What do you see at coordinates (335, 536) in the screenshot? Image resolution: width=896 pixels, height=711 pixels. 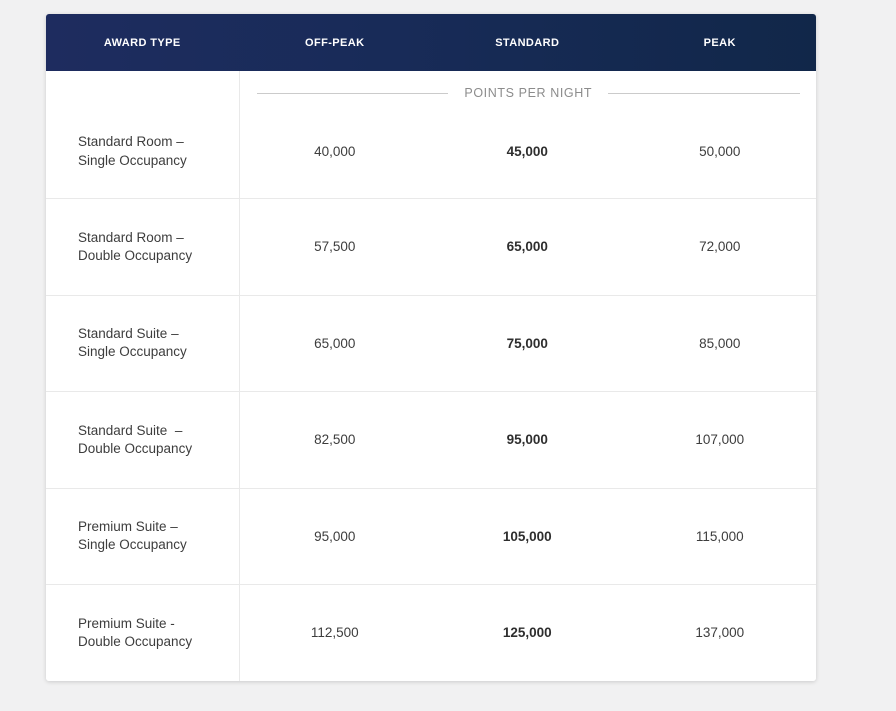 I see `off-peak-cell: 95,000` at bounding box center [335, 536].